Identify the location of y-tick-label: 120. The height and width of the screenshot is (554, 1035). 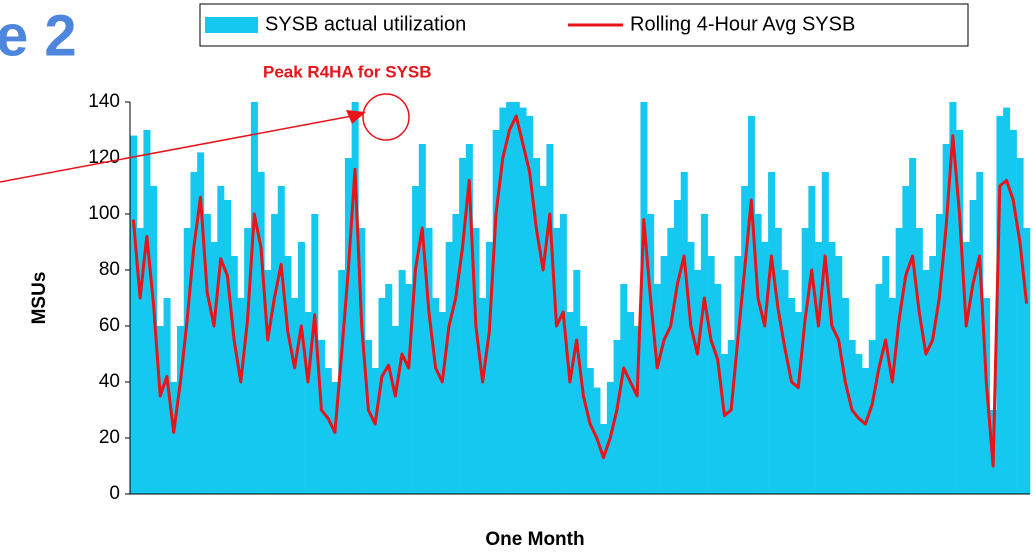
(104, 157).